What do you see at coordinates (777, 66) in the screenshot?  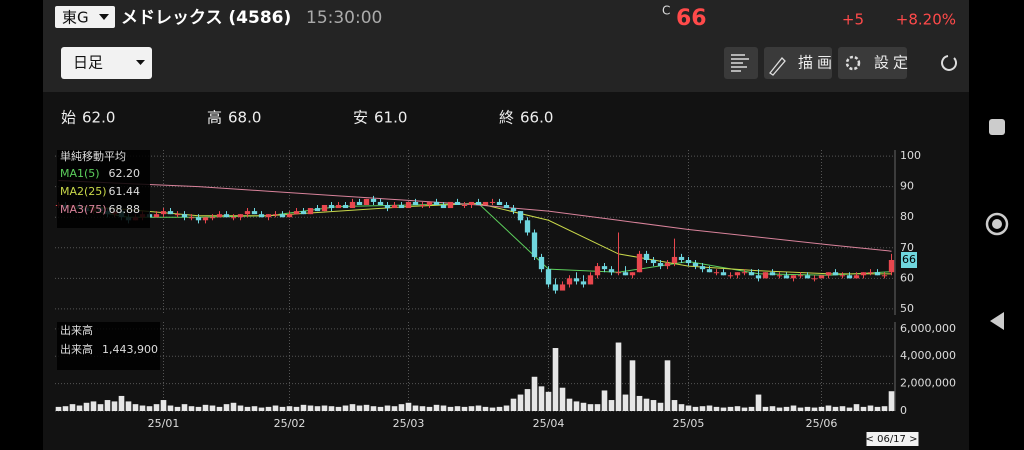 I see `pencil-icon` at bounding box center [777, 66].